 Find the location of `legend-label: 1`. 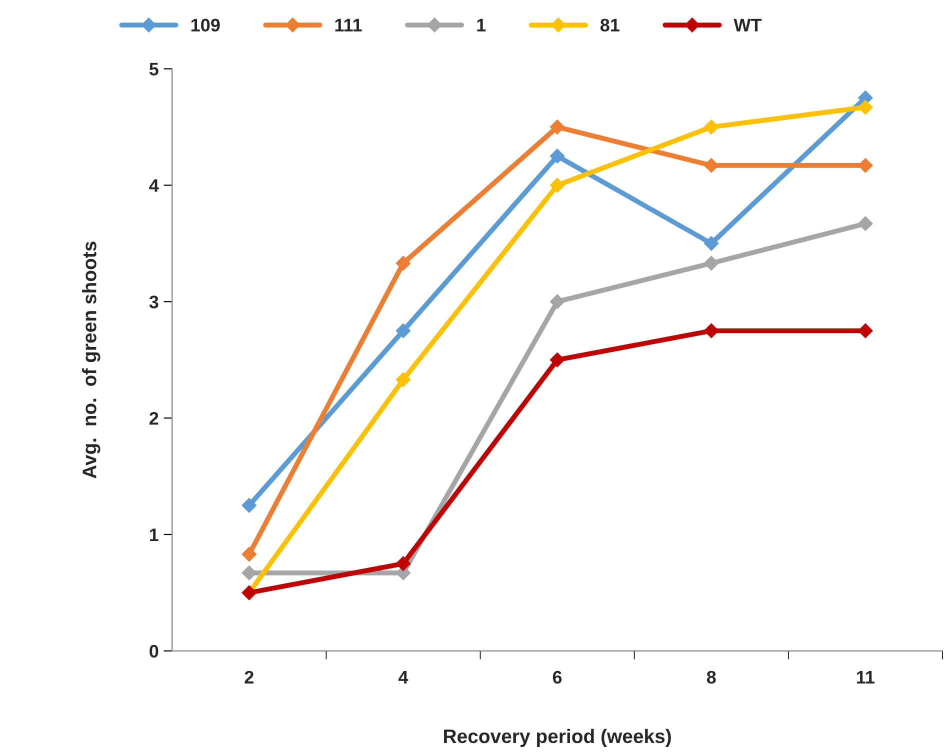

legend-label: 1 is located at coordinates (481, 25).